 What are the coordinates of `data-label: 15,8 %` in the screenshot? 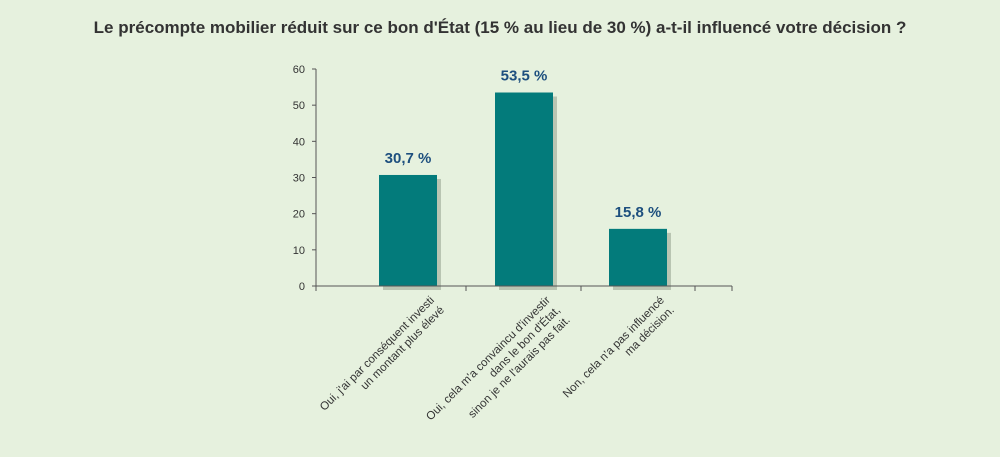 It's located at (638, 212).